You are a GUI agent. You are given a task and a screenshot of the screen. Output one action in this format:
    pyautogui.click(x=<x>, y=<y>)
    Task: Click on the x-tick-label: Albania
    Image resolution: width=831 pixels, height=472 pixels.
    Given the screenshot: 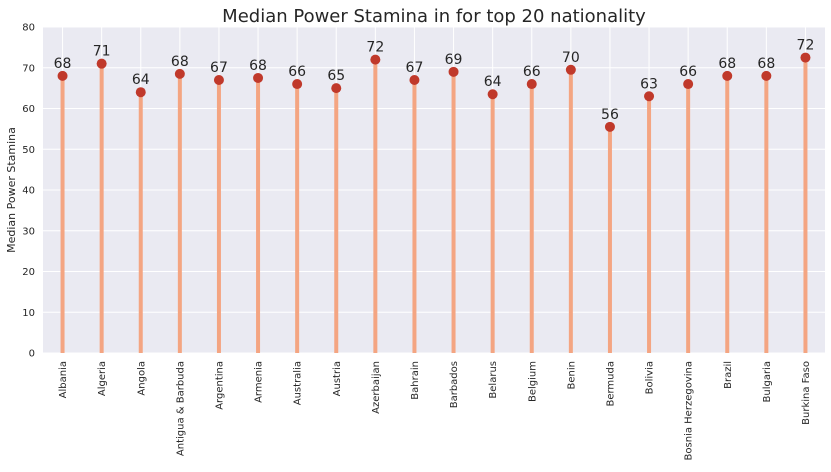 What is the action you would take?
    pyautogui.click(x=63, y=379)
    